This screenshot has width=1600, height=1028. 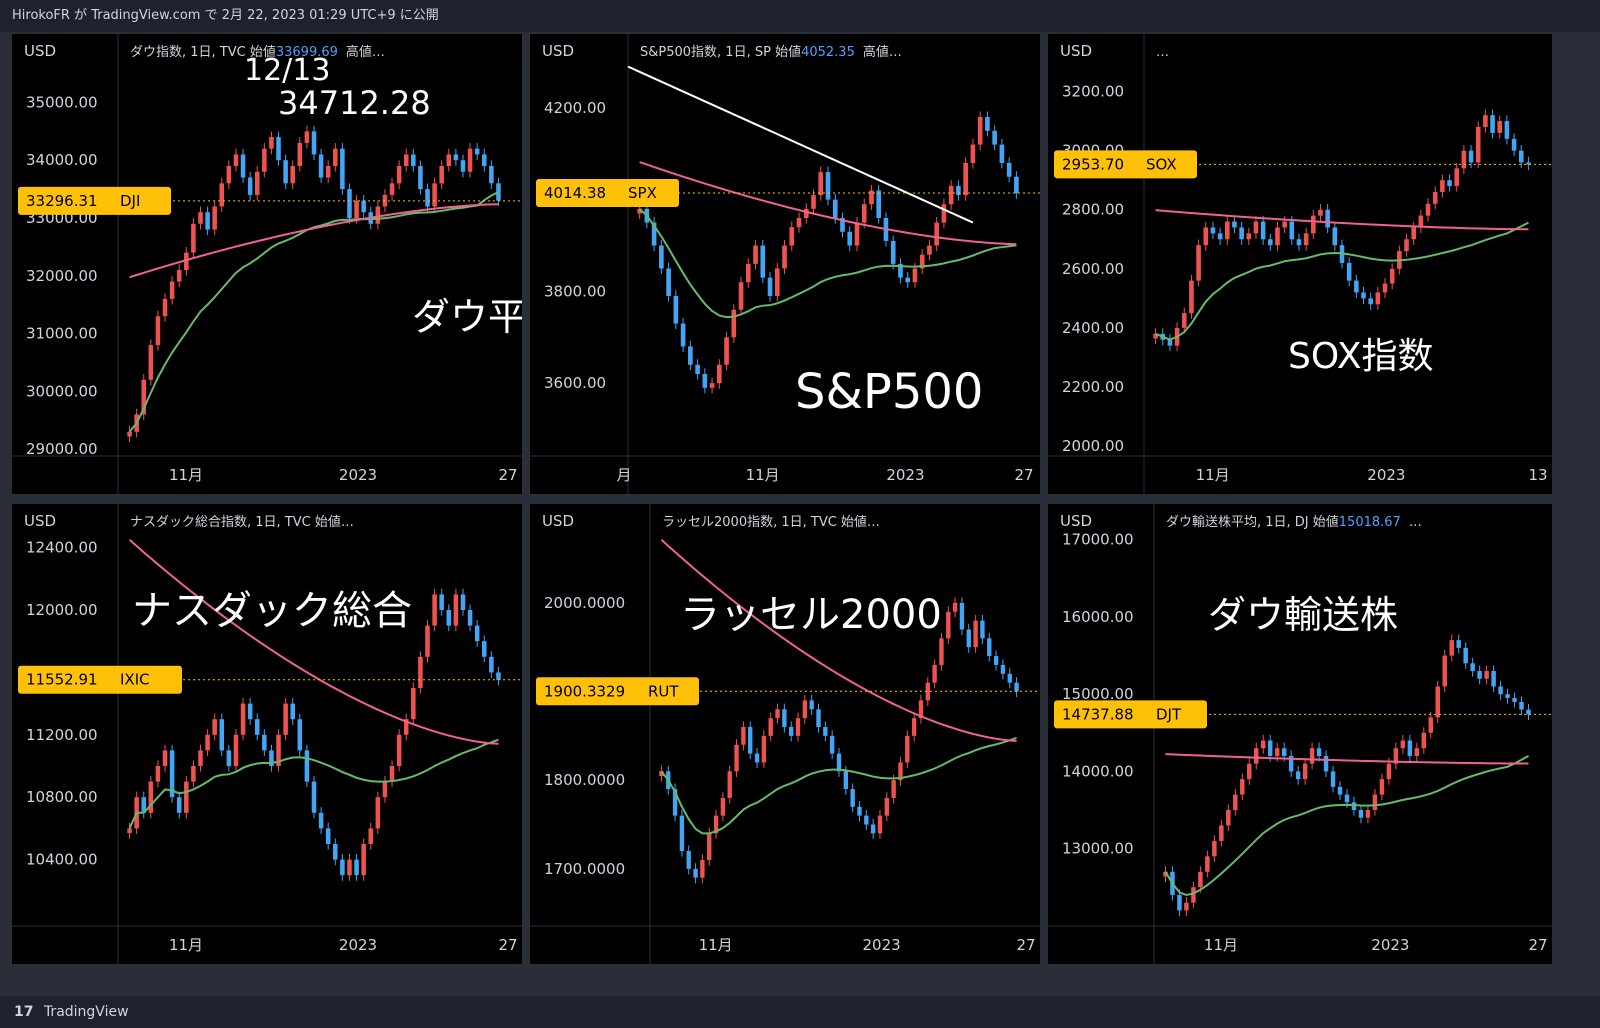 What do you see at coordinates (62, 797) in the screenshot?
I see `y-tick-label: 10800.00` at bounding box center [62, 797].